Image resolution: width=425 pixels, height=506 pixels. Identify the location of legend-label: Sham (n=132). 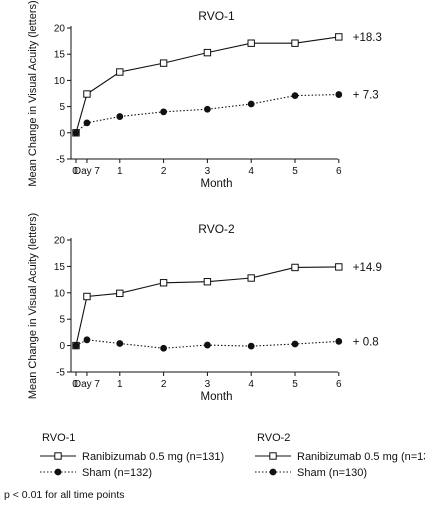
(117, 473).